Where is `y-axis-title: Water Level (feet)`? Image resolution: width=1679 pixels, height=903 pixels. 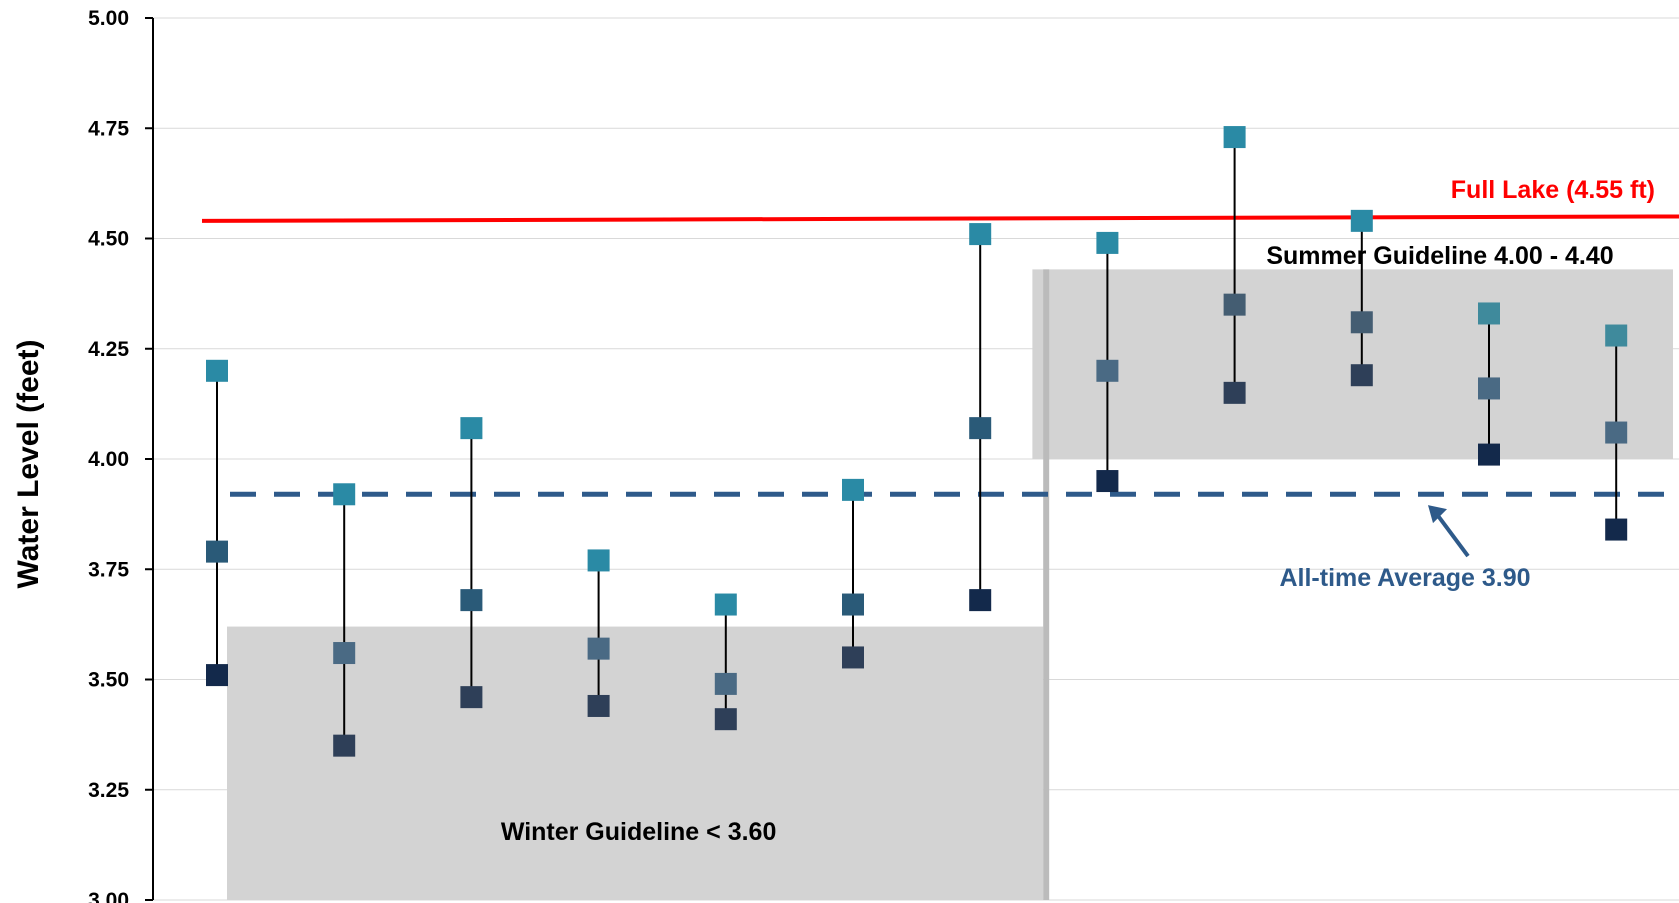
y-axis-title: Water Level (feet) is located at coordinates (28, 464).